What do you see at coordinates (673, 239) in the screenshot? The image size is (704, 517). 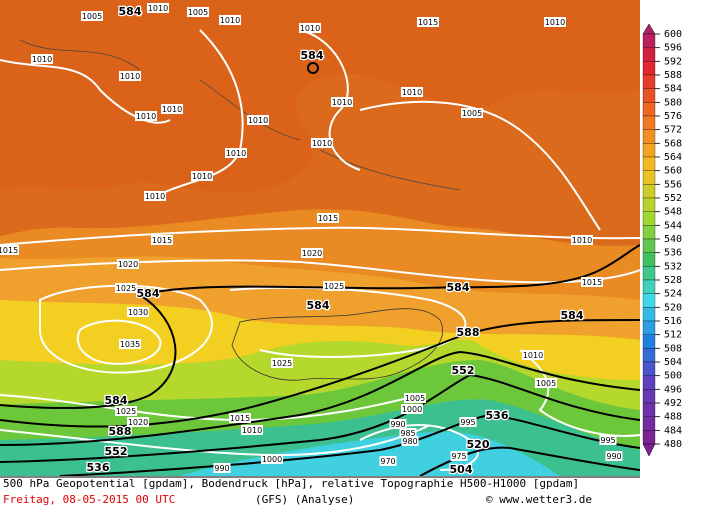 I see `colorbar-label: 540` at bounding box center [673, 239].